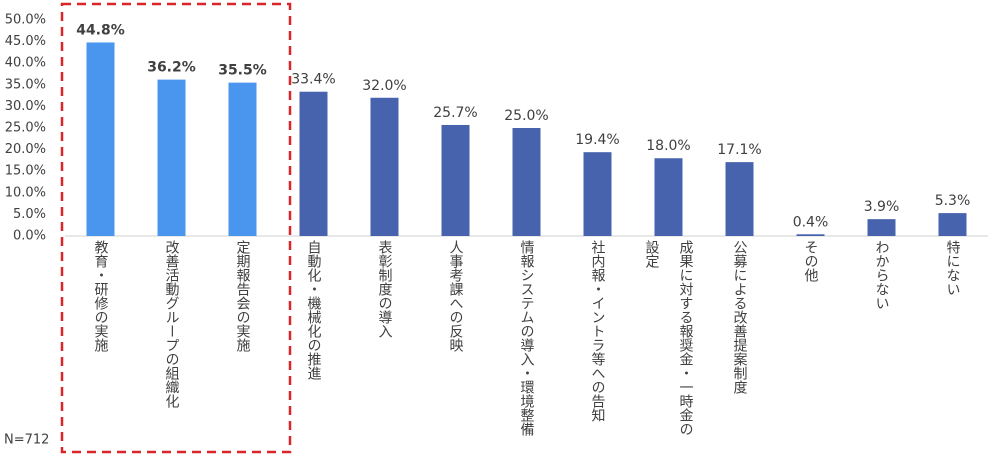  Describe the element at coordinates (25, 41) in the screenshot. I see `y-tick-label: 45.0%` at that location.